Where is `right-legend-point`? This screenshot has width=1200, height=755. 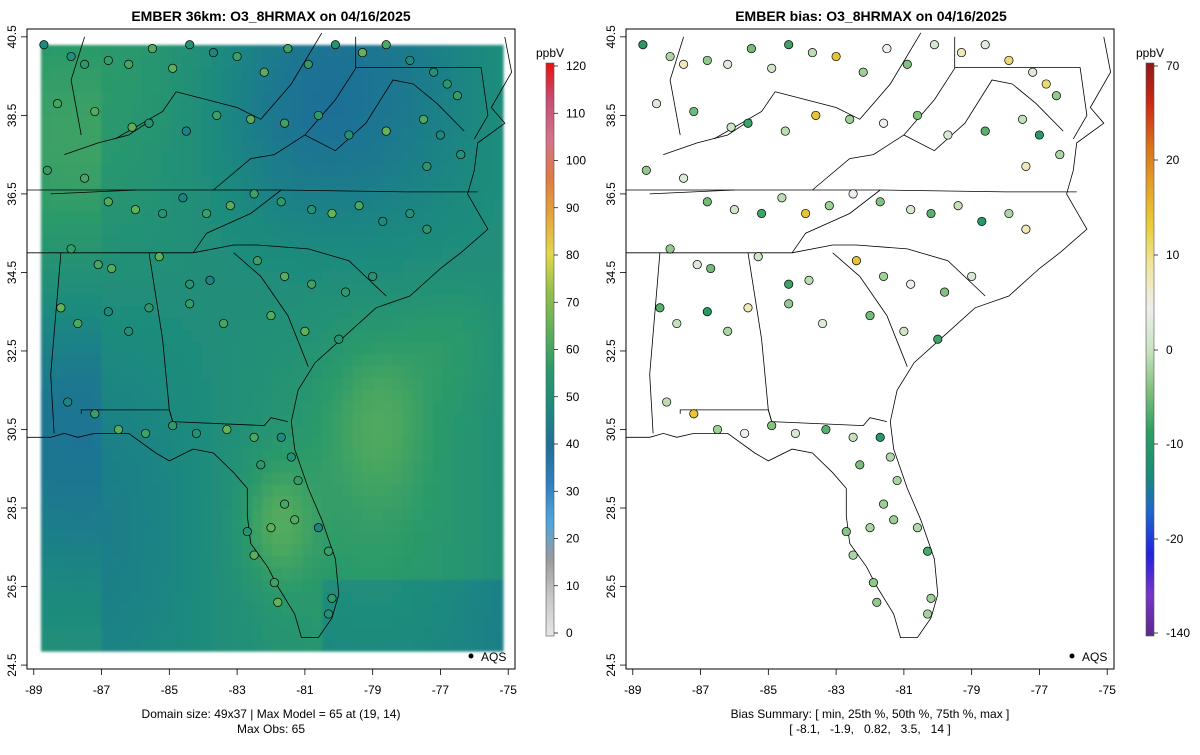 right-legend-point is located at coordinates (1072, 656).